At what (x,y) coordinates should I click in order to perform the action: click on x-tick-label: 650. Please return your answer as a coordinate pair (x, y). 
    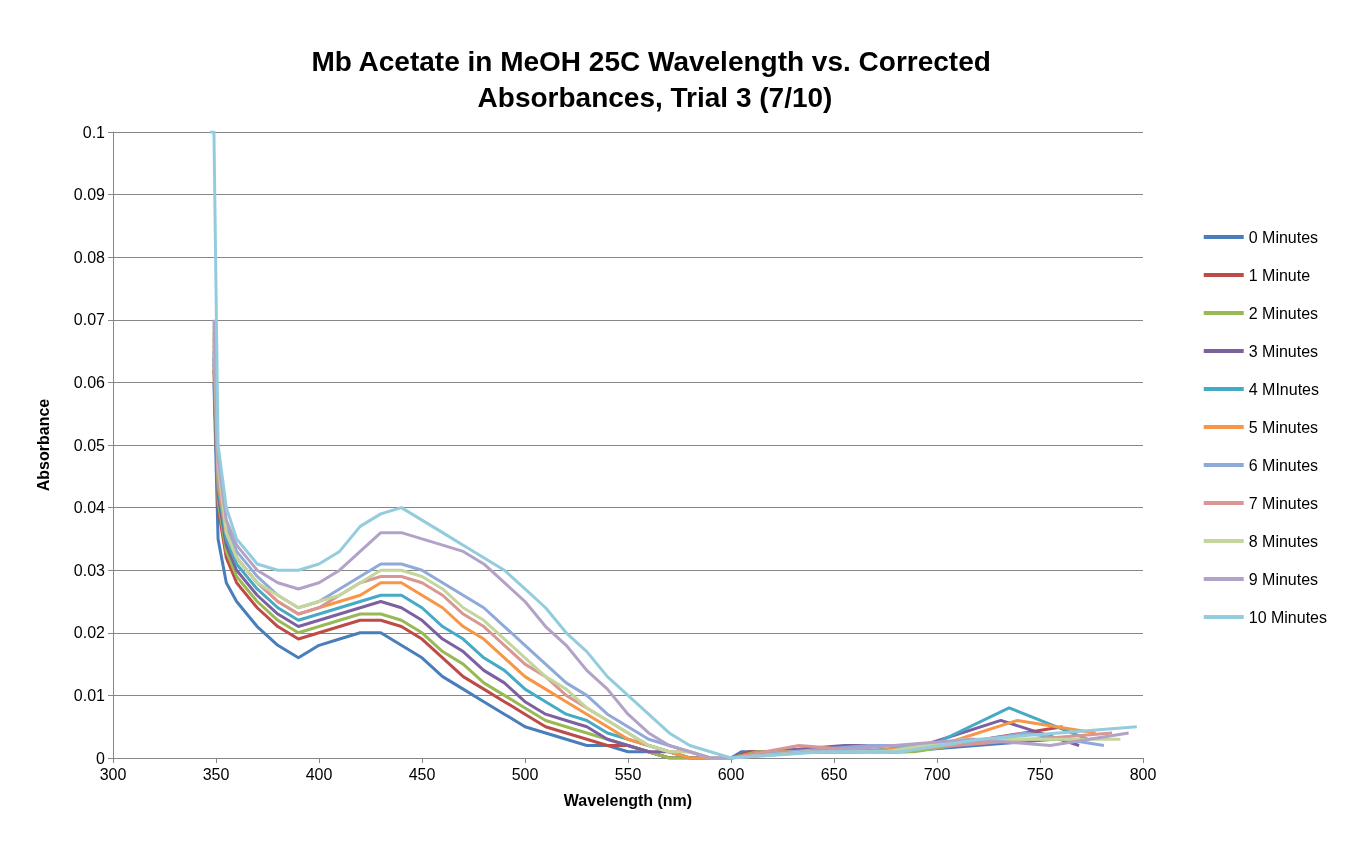
    Looking at the image, I should click on (834, 774).